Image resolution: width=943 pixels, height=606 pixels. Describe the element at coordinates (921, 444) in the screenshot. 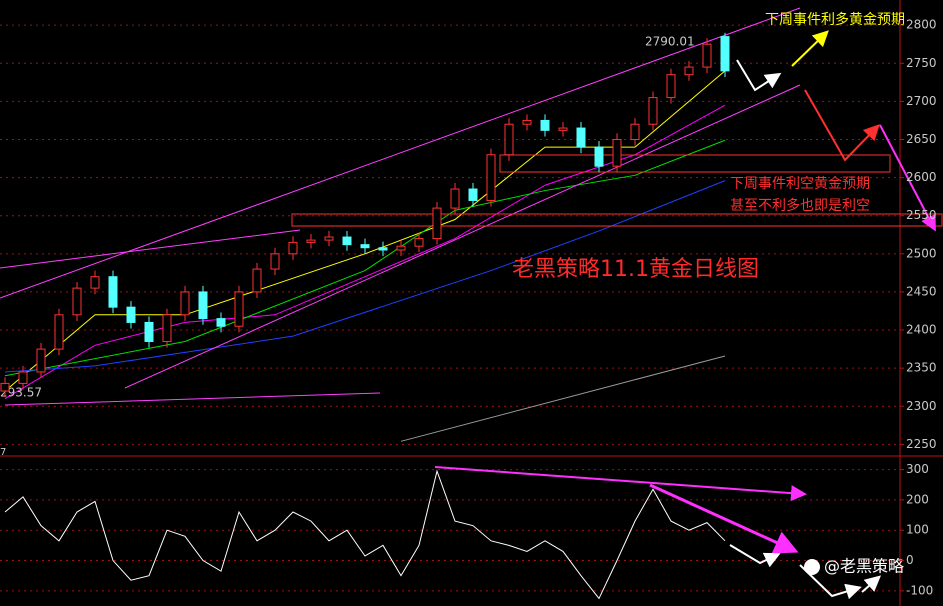

I see `y-tick-label: 2250` at that location.